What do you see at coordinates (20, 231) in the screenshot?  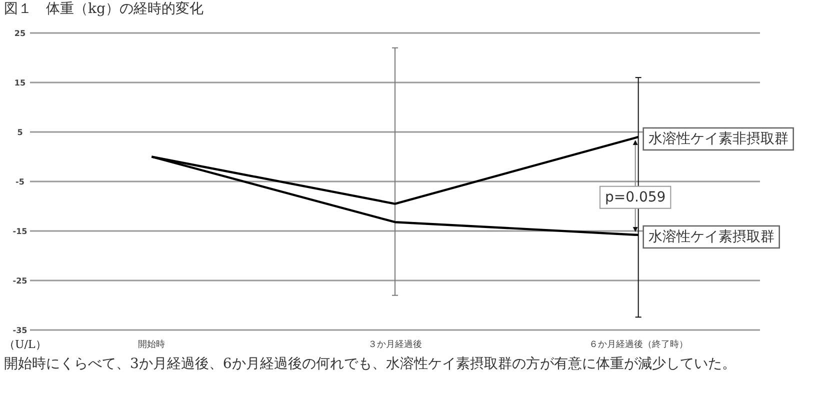 I see `y-tick-label: -15` at bounding box center [20, 231].